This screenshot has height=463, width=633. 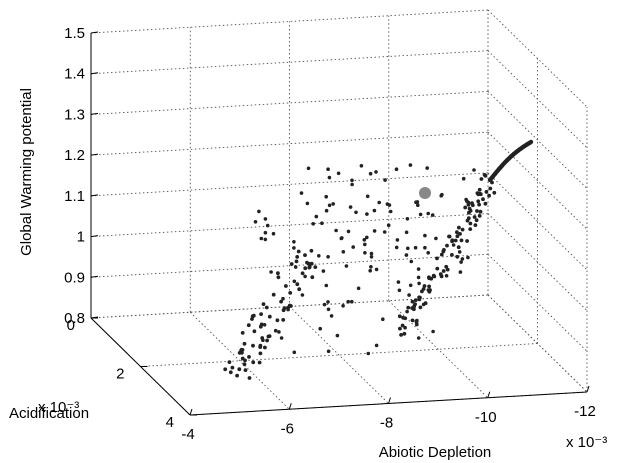 I want to click on x-tick-label: -12, so click(x=585, y=411).